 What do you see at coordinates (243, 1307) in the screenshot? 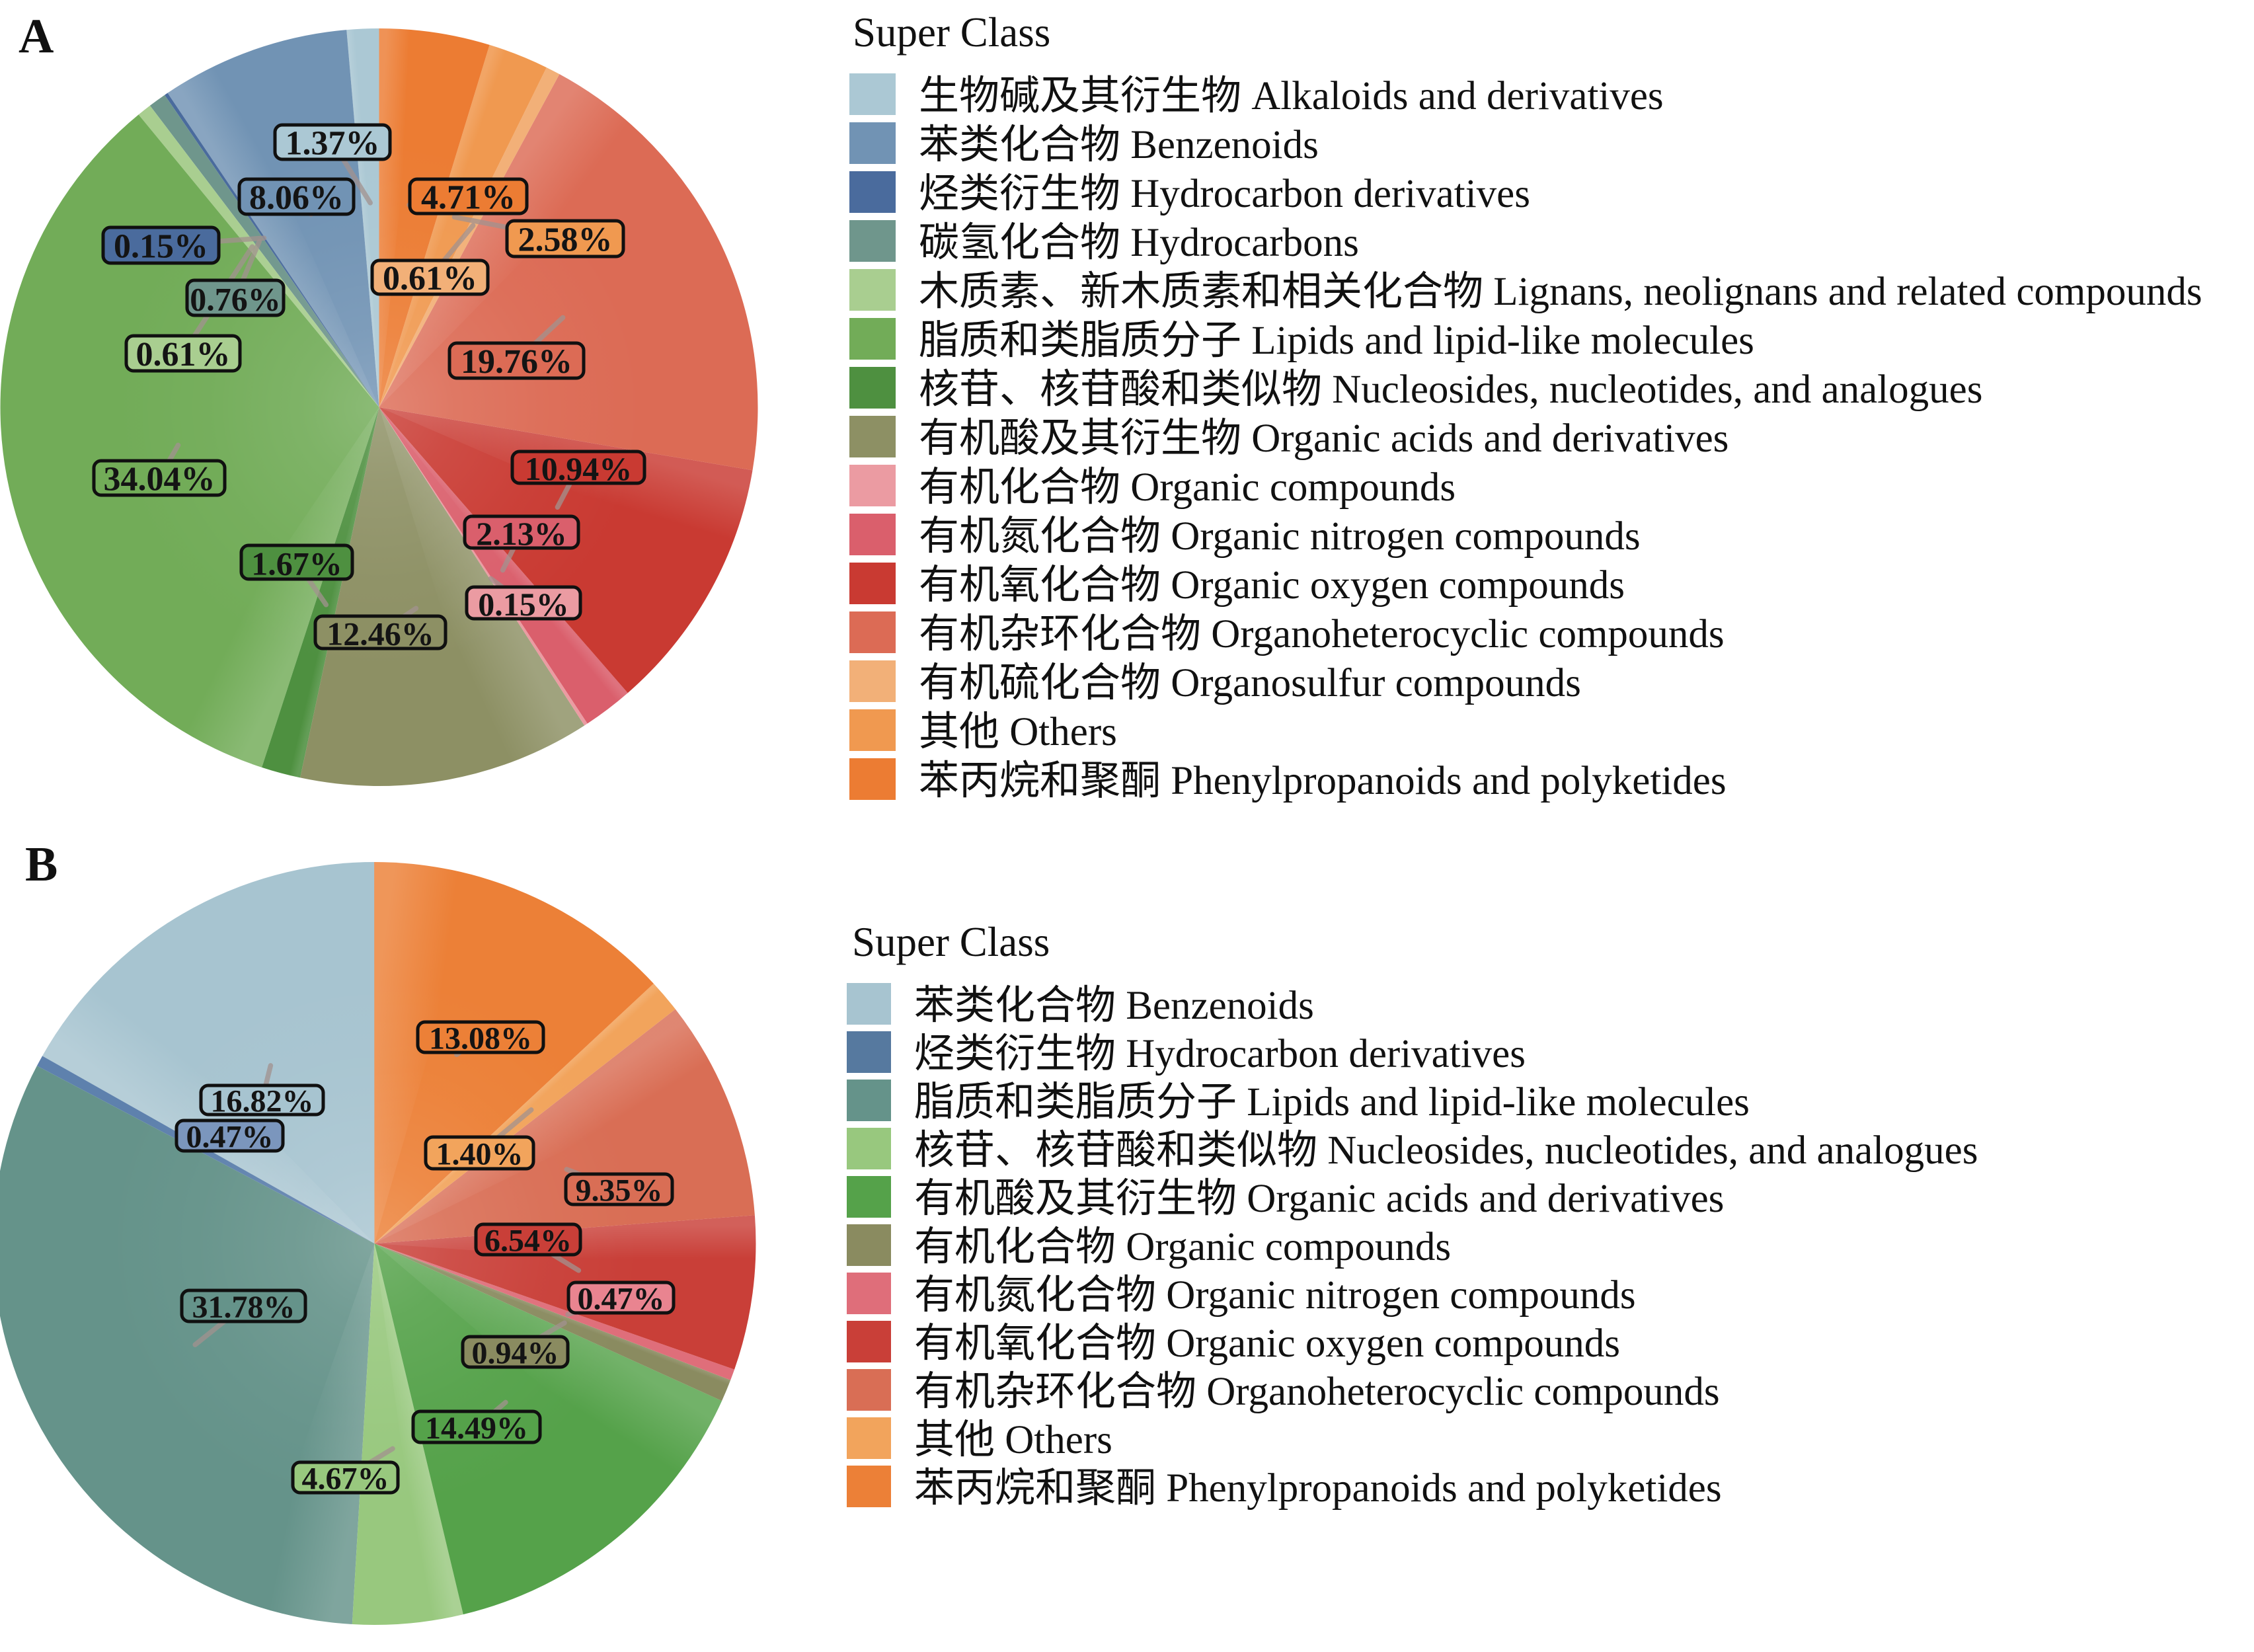
I see `svg-text: 31.78%` at bounding box center [243, 1307].